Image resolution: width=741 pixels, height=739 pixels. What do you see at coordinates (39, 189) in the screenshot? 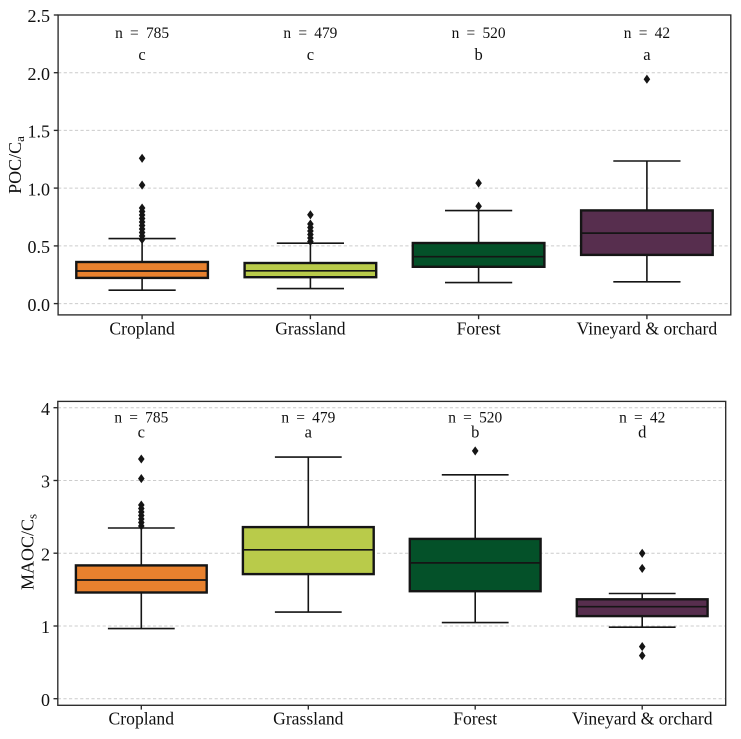
I see `svg-text: 1.0` at bounding box center [39, 189].